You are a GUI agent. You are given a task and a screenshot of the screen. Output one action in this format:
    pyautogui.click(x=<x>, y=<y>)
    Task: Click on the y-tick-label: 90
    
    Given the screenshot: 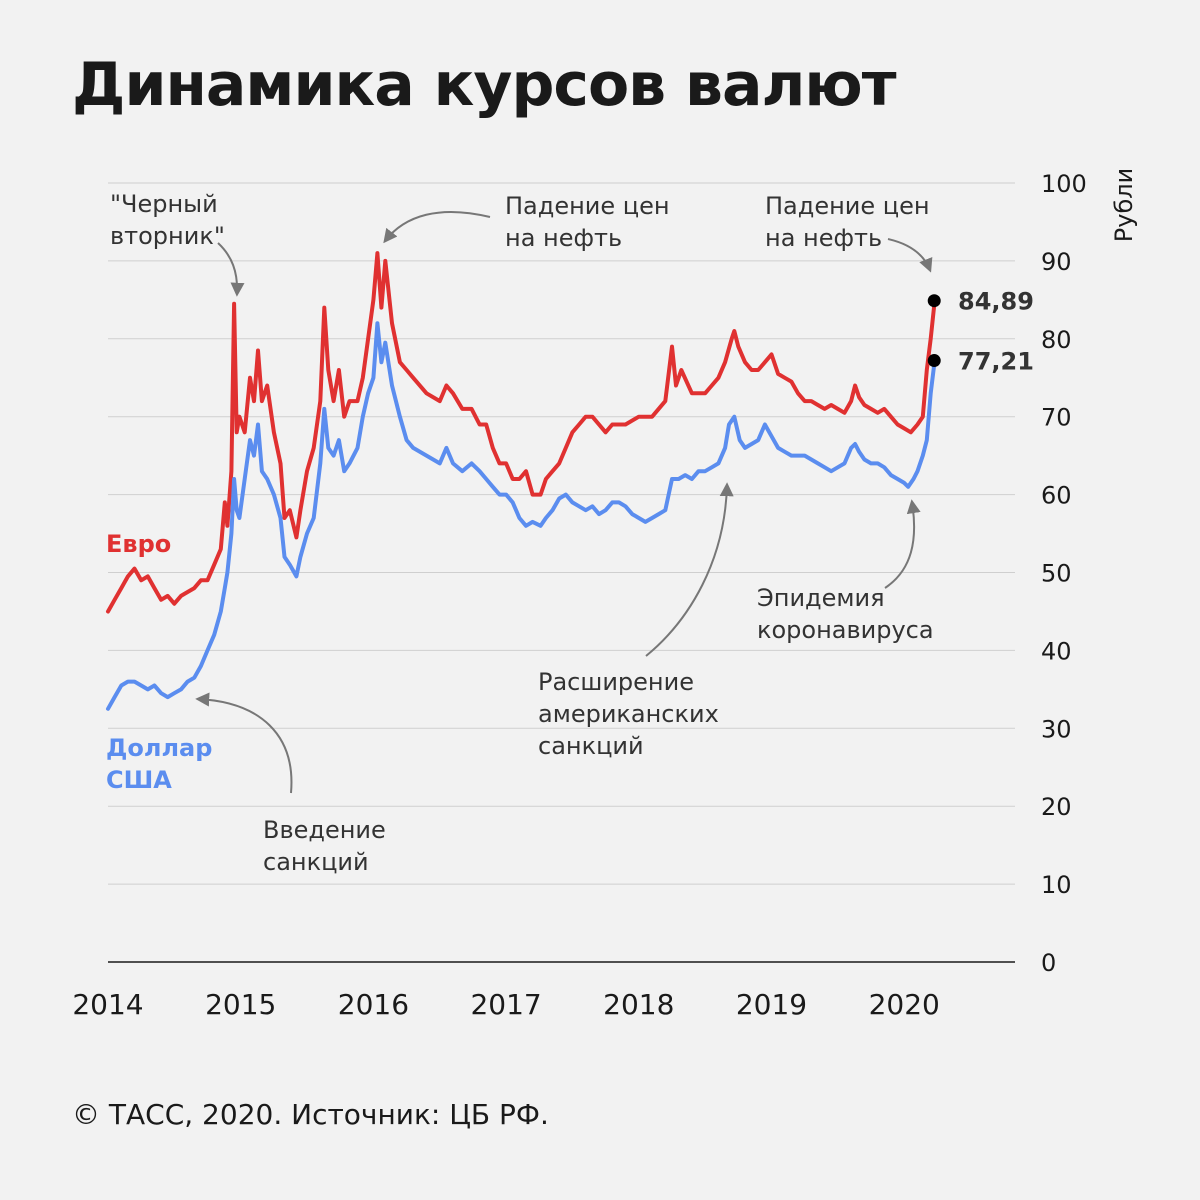 What is the action you would take?
    pyautogui.click(x=1056, y=262)
    